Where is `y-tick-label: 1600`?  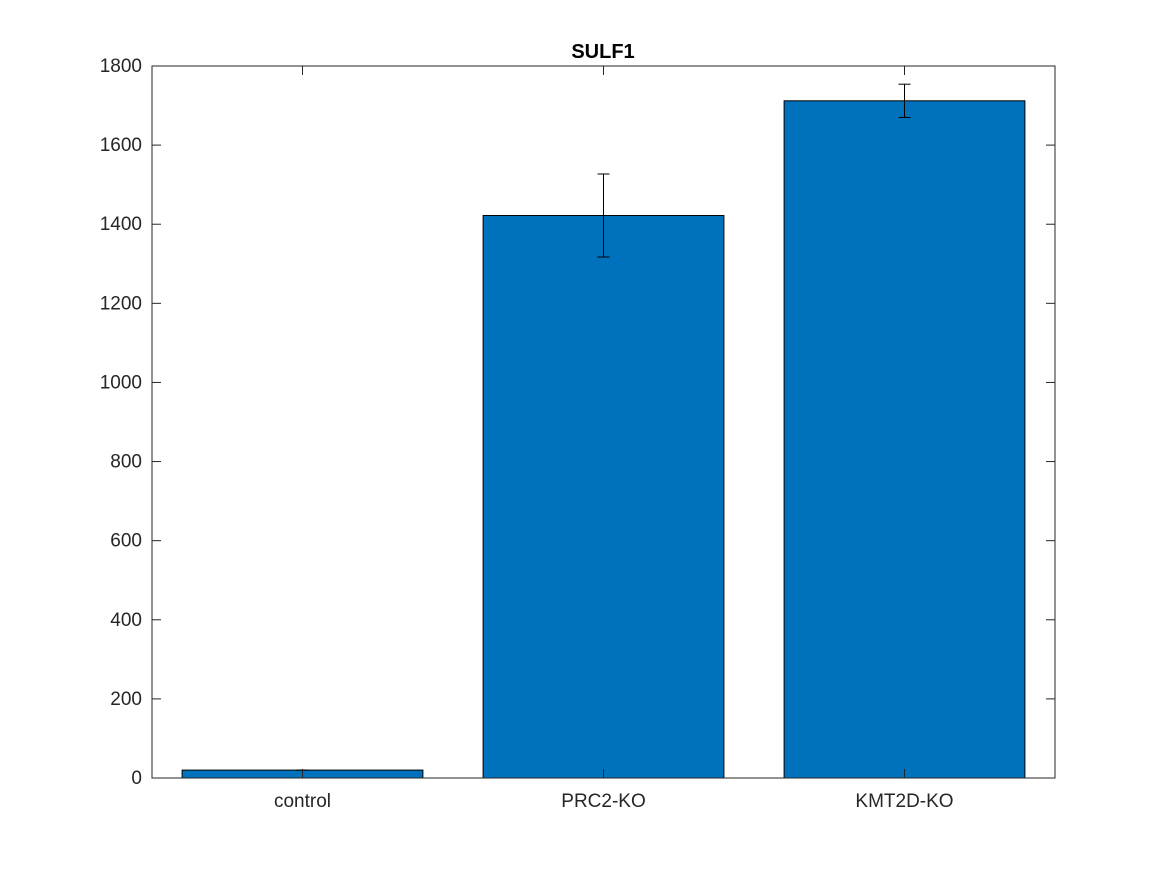 y-tick-label: 1600 is located at coordinates (121, 145).